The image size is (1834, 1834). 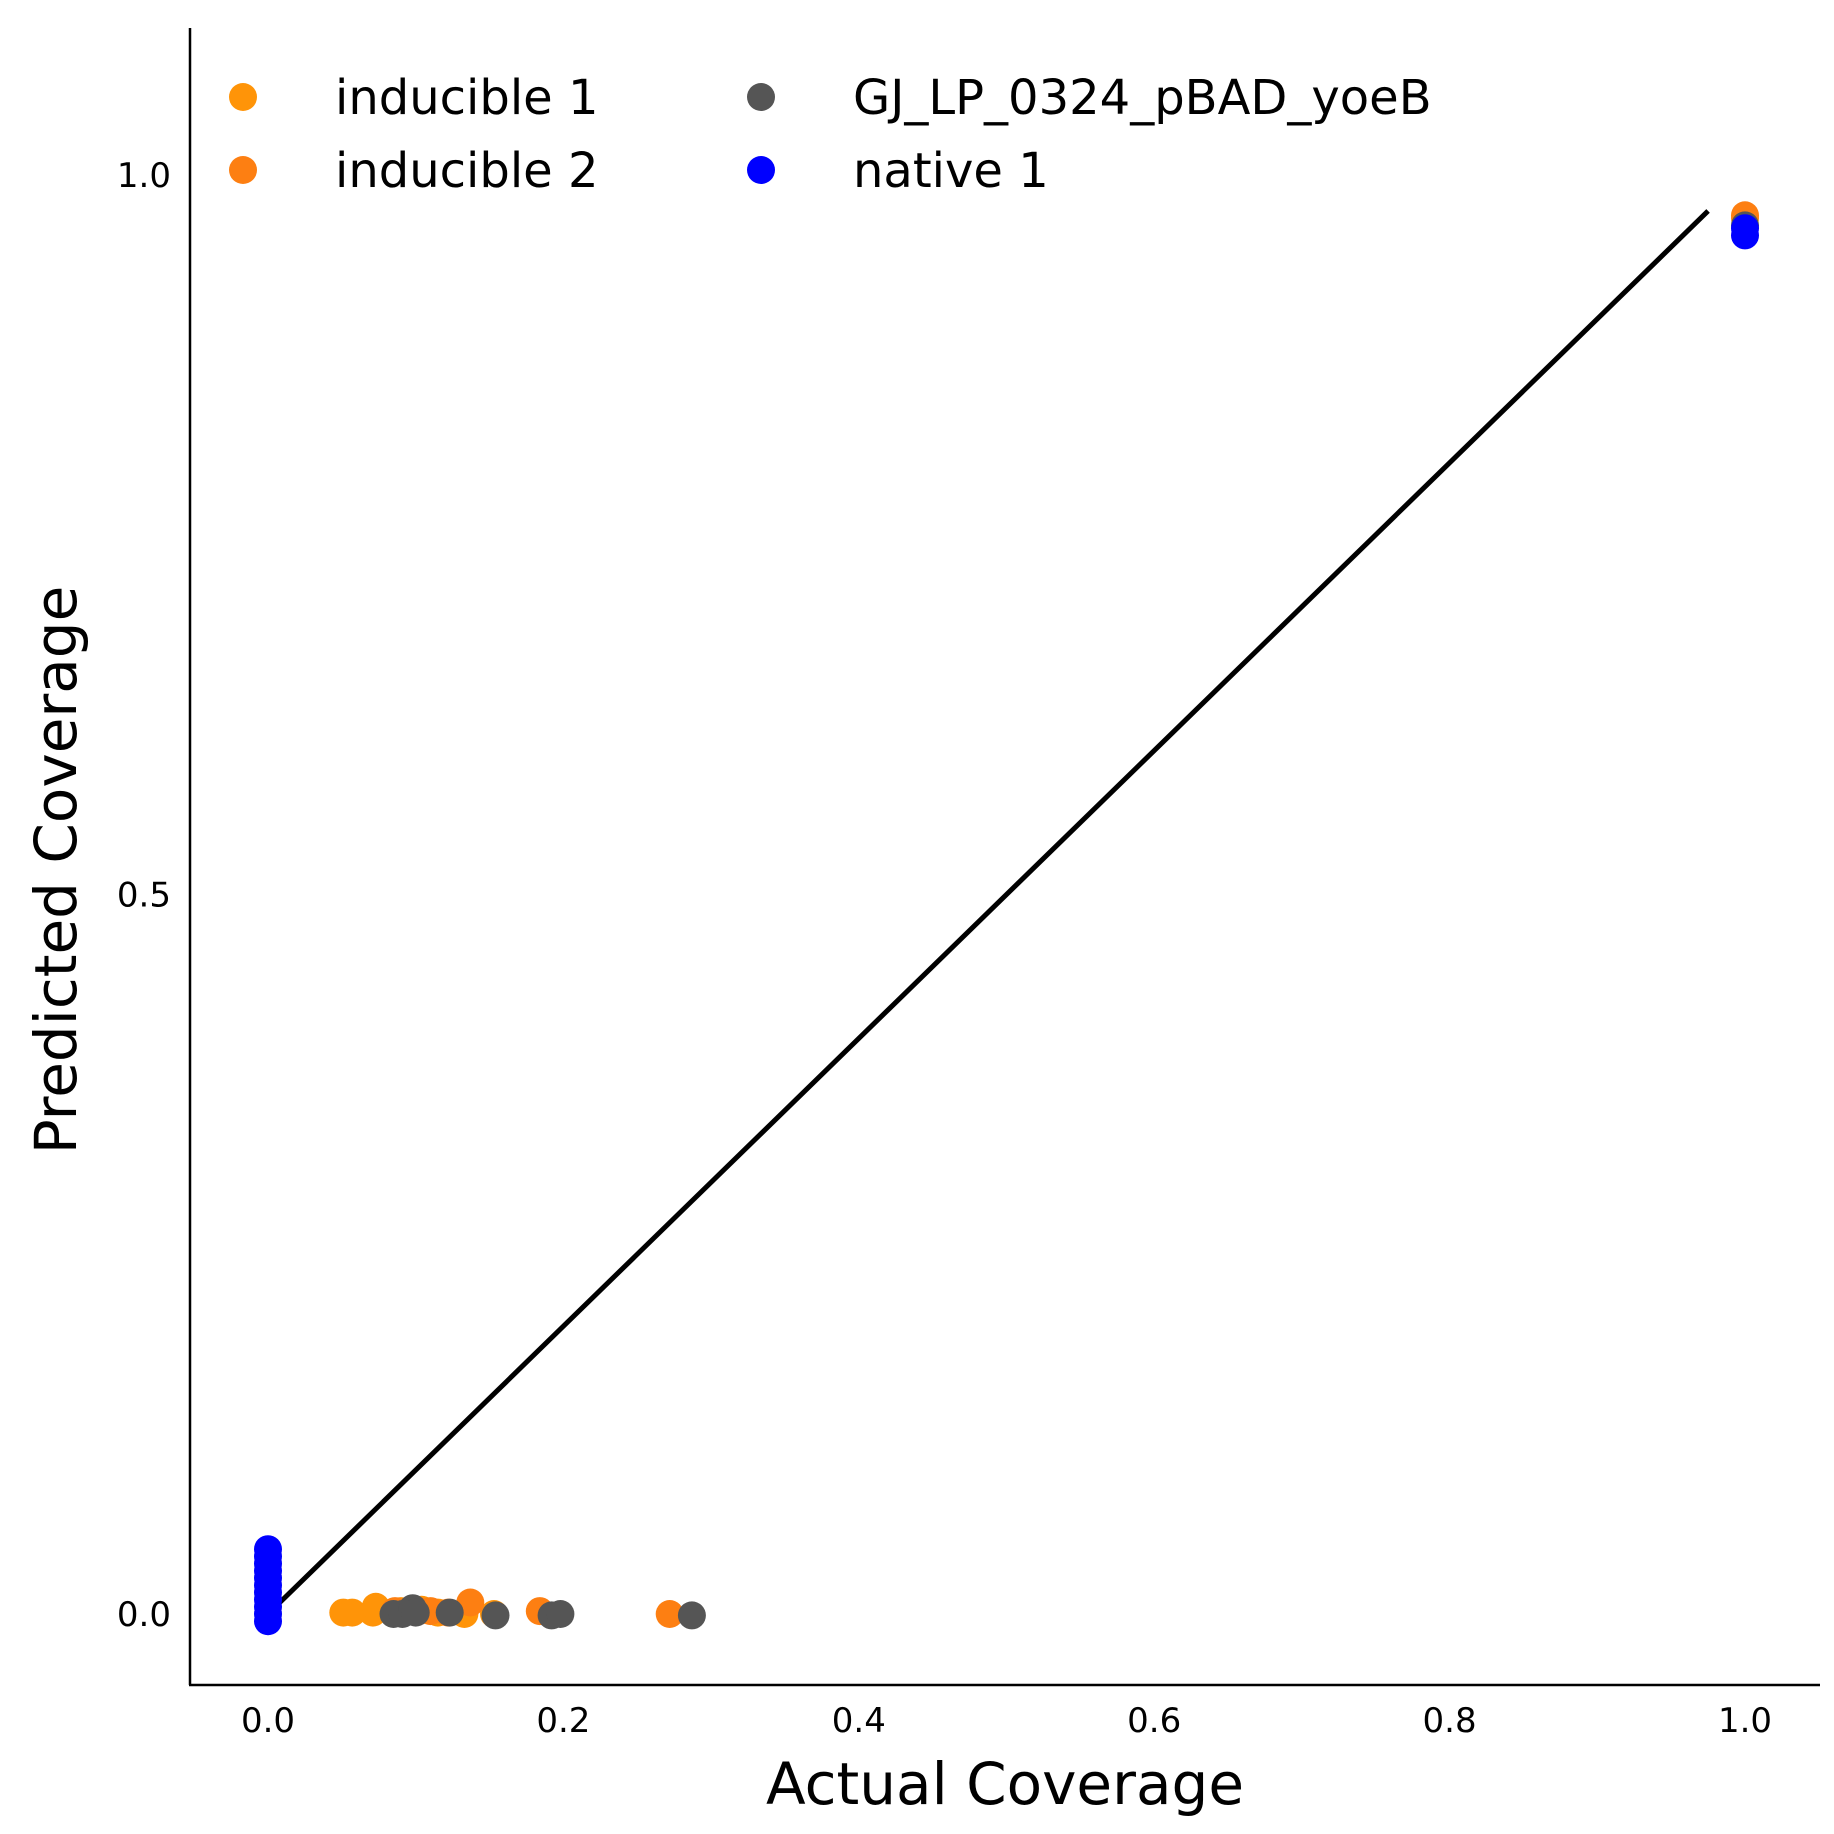 I want to click on y-tick-label: 0.5, so click(x=144, y=896).